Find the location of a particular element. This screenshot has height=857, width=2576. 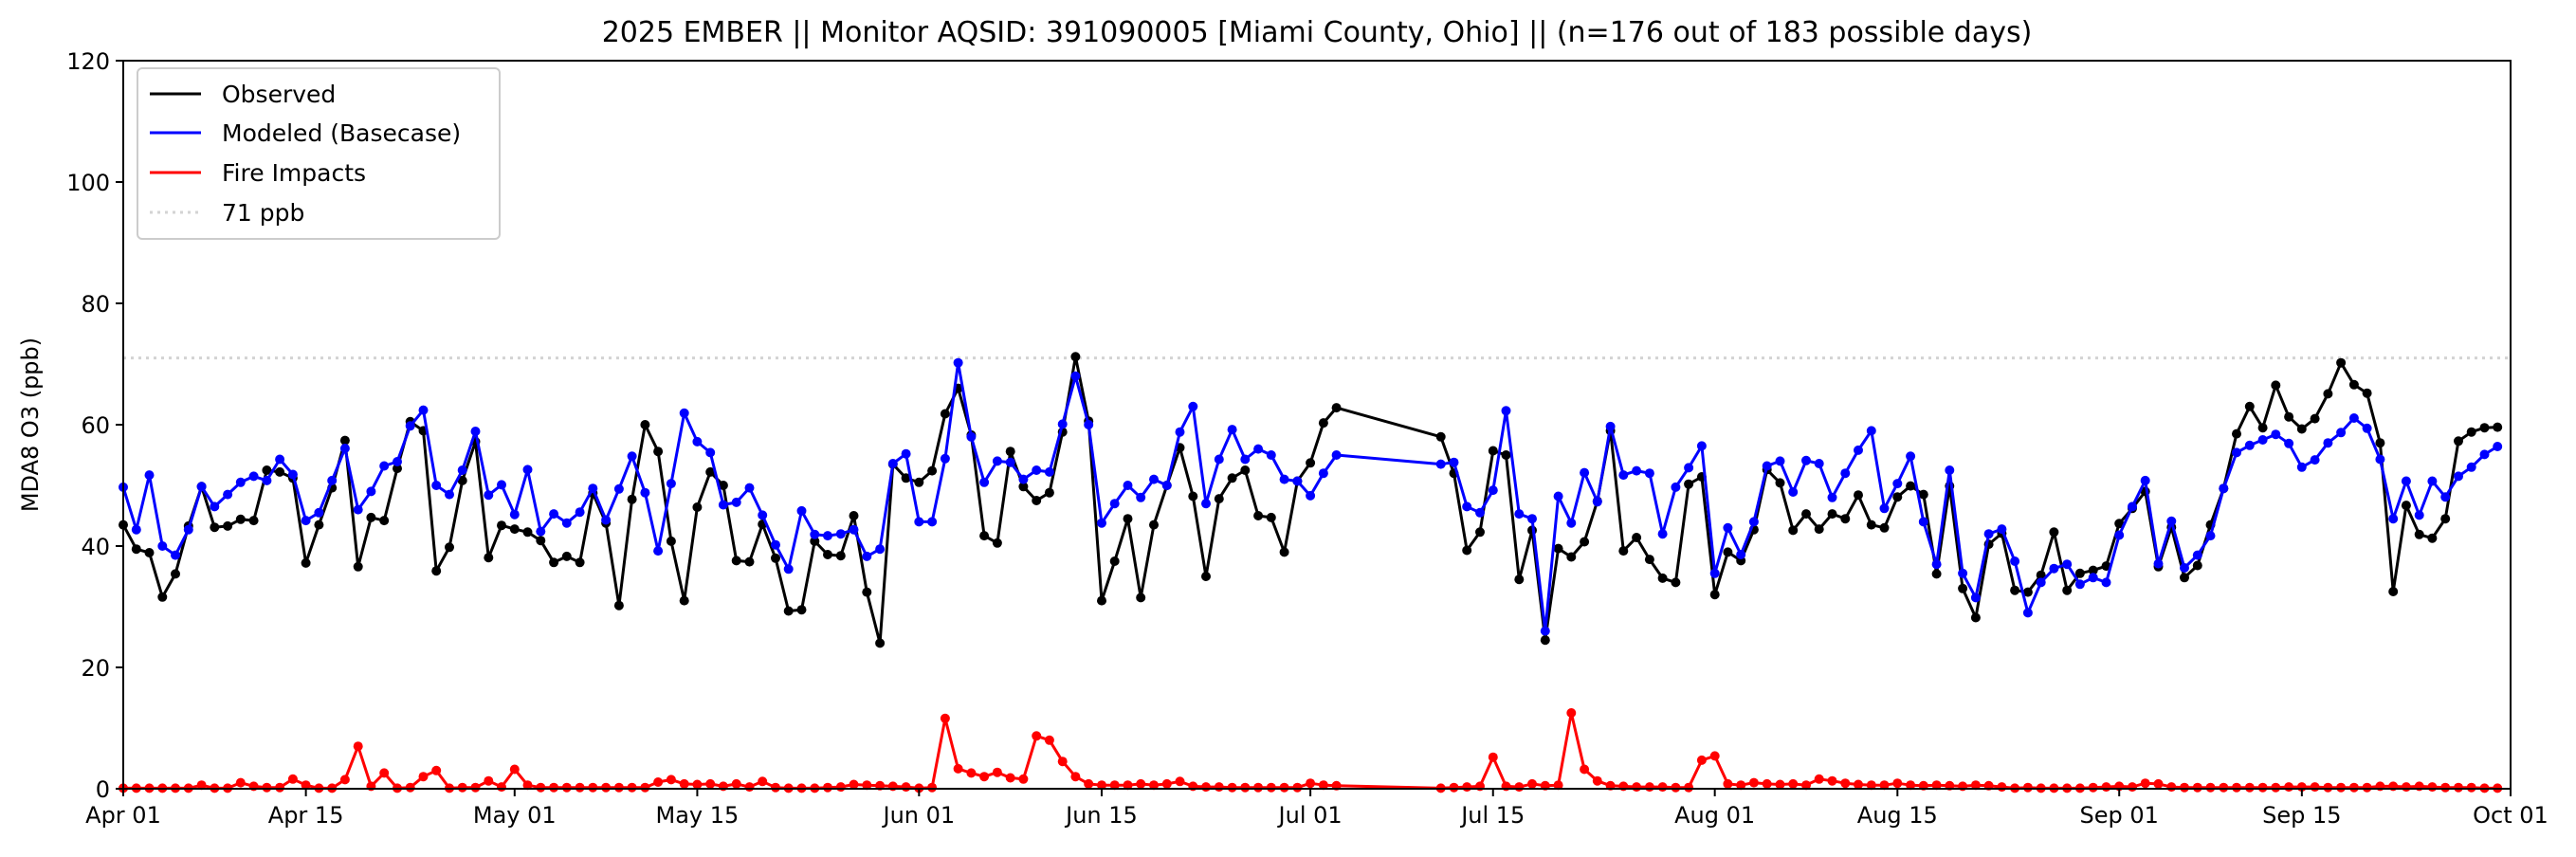

legend-label-observed: Observed is located at coordinates (279, 94).